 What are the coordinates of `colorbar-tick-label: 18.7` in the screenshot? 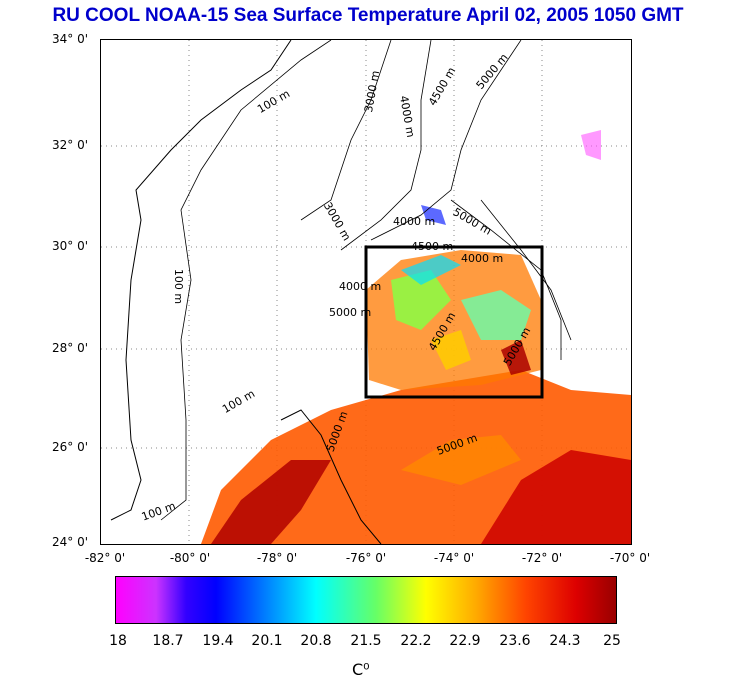 It's located at (168, 641).